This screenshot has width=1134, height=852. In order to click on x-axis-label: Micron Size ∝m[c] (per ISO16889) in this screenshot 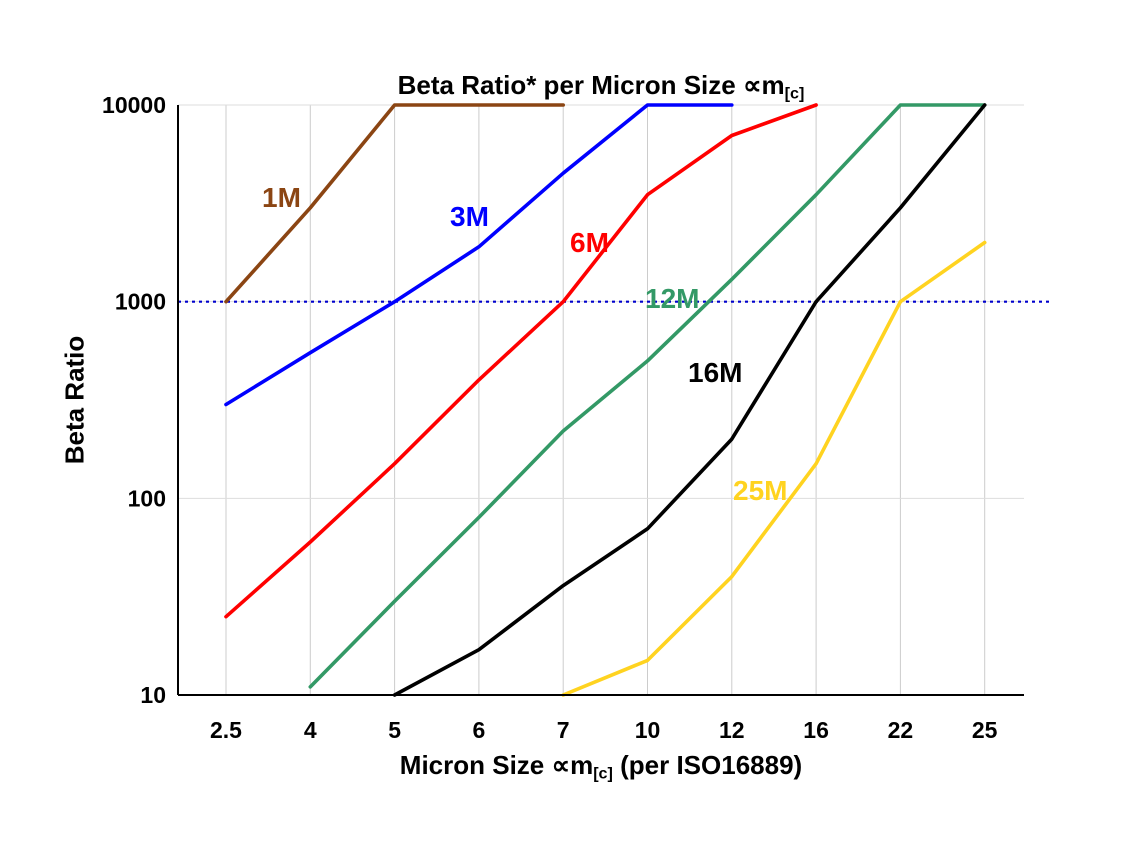, I will do `click(601, 767)`.